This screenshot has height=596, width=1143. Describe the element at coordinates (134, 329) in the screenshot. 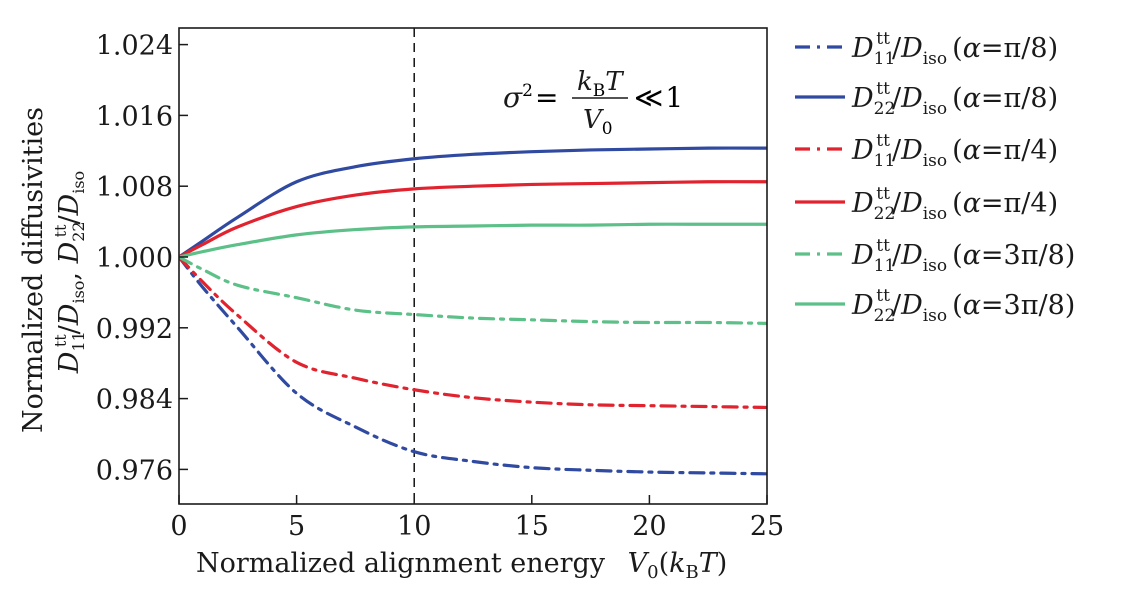

I see `y-tick-label: 0.992` at that location.